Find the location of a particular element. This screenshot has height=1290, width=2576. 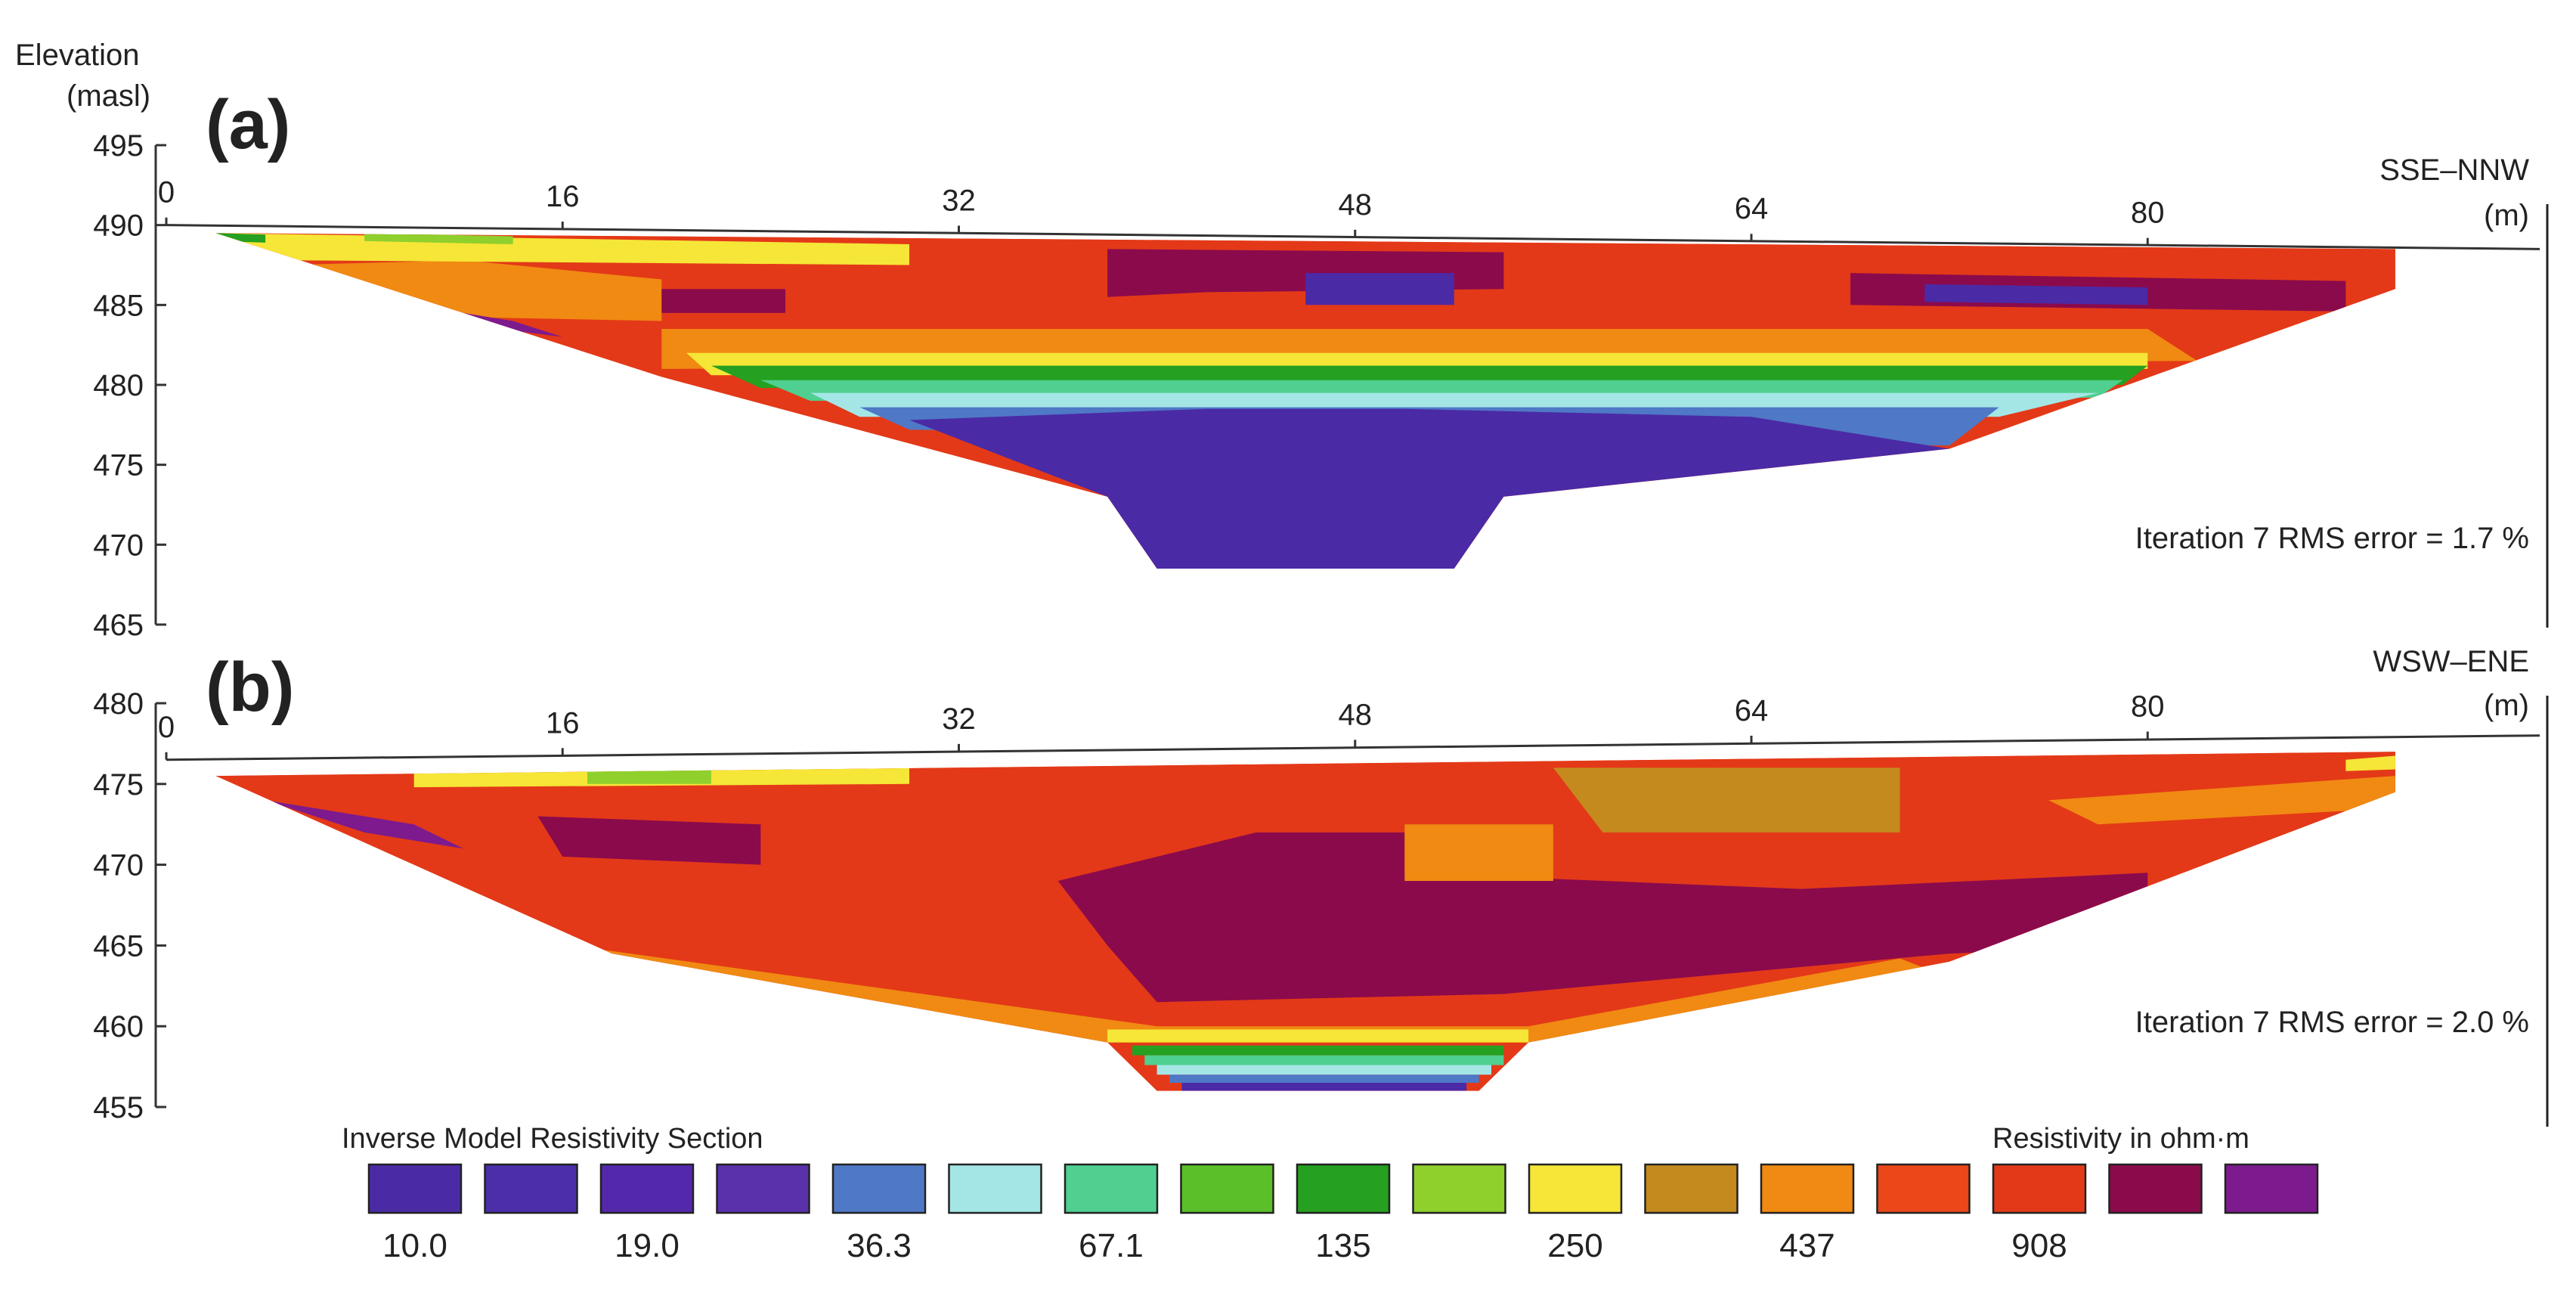

profile-direction: WSW–ENE is located at coordinates (2451, 661).